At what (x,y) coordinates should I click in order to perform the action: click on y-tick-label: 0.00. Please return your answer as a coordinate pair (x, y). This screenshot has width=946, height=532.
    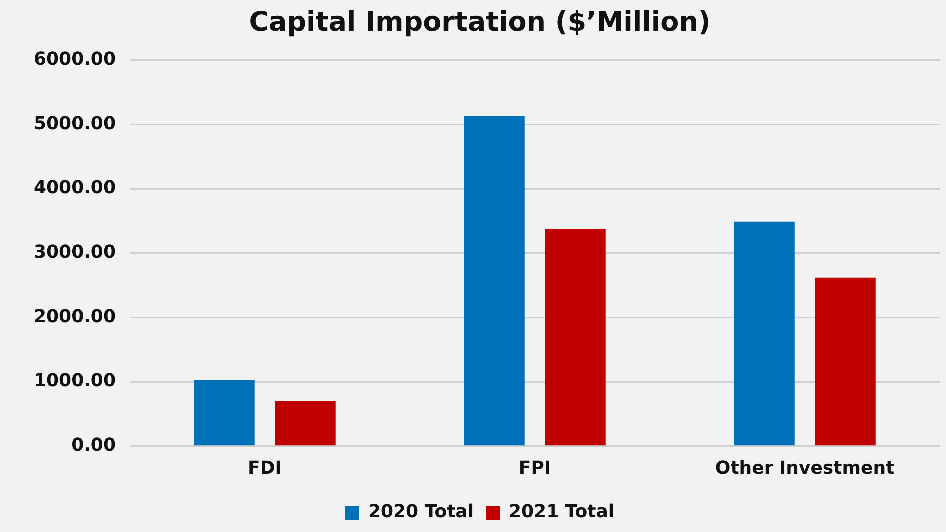
    Looking at the image, I should click on (94, 445).